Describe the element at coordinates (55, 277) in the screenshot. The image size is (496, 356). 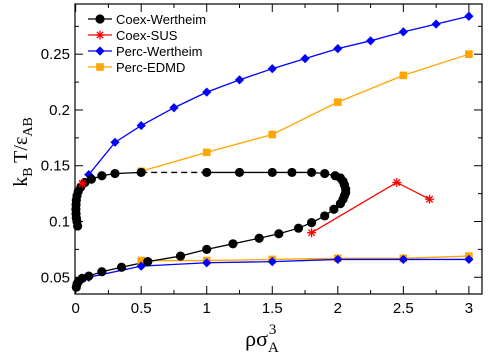
I see `y-tick-label: 0.05` at that location.